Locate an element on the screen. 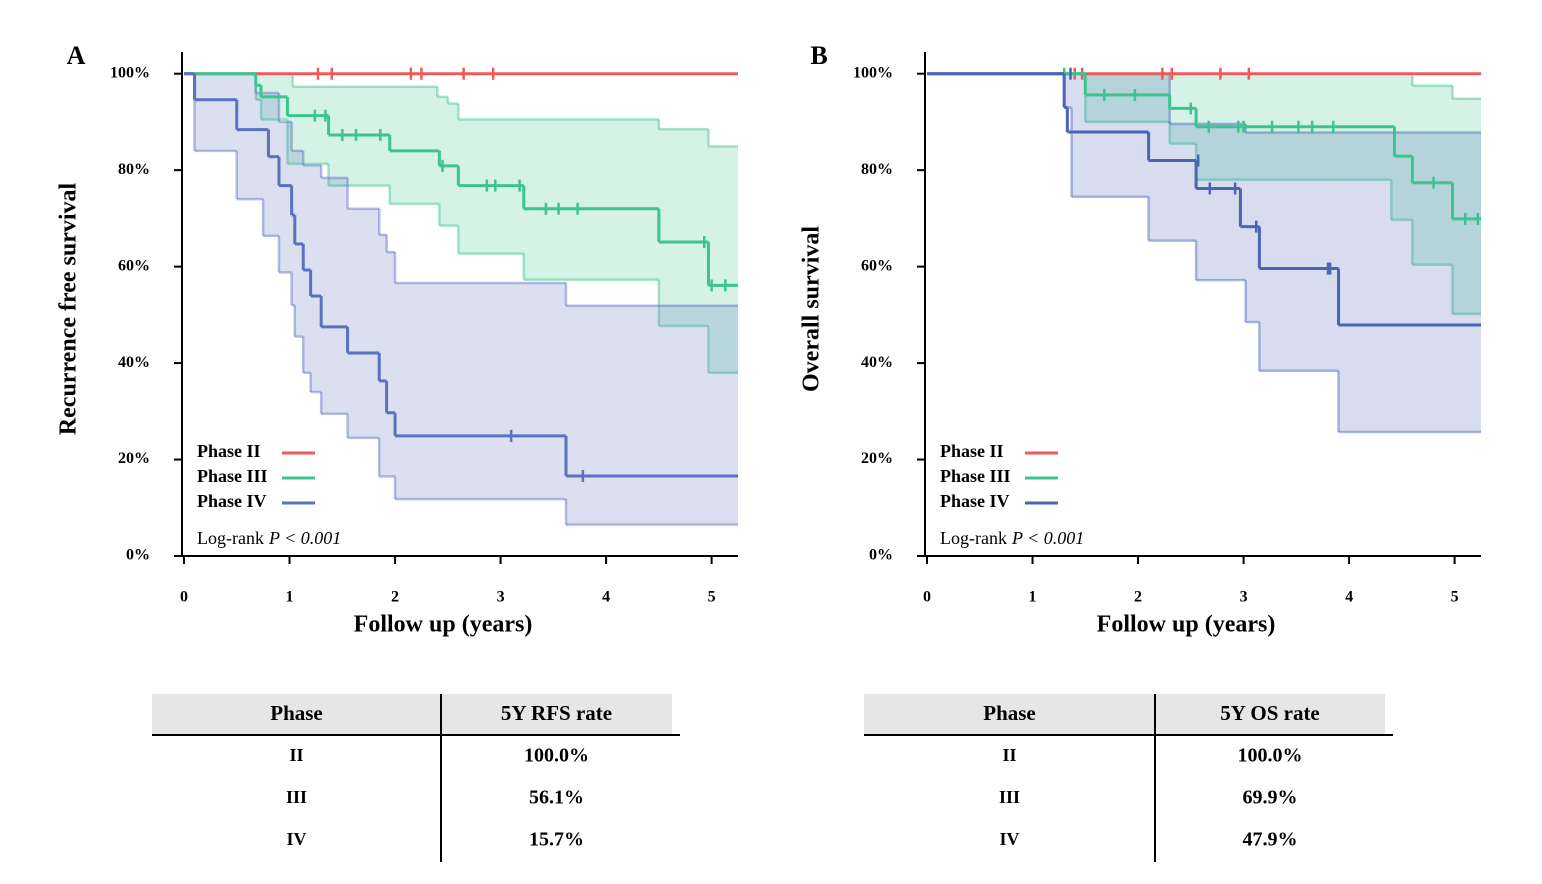 The image size is (1542, 884). y-axis-title: Overall survival is located at coordinates (812, 309).